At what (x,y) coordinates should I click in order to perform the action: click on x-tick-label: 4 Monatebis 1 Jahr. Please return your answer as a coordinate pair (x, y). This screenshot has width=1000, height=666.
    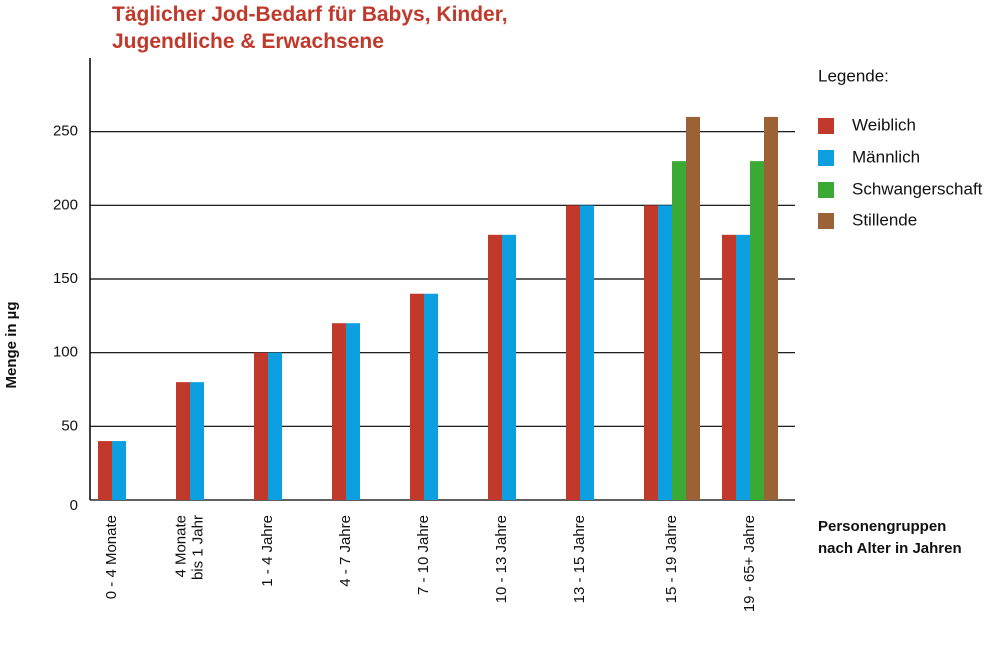
    Looking at the image, I should click on (189, 547).